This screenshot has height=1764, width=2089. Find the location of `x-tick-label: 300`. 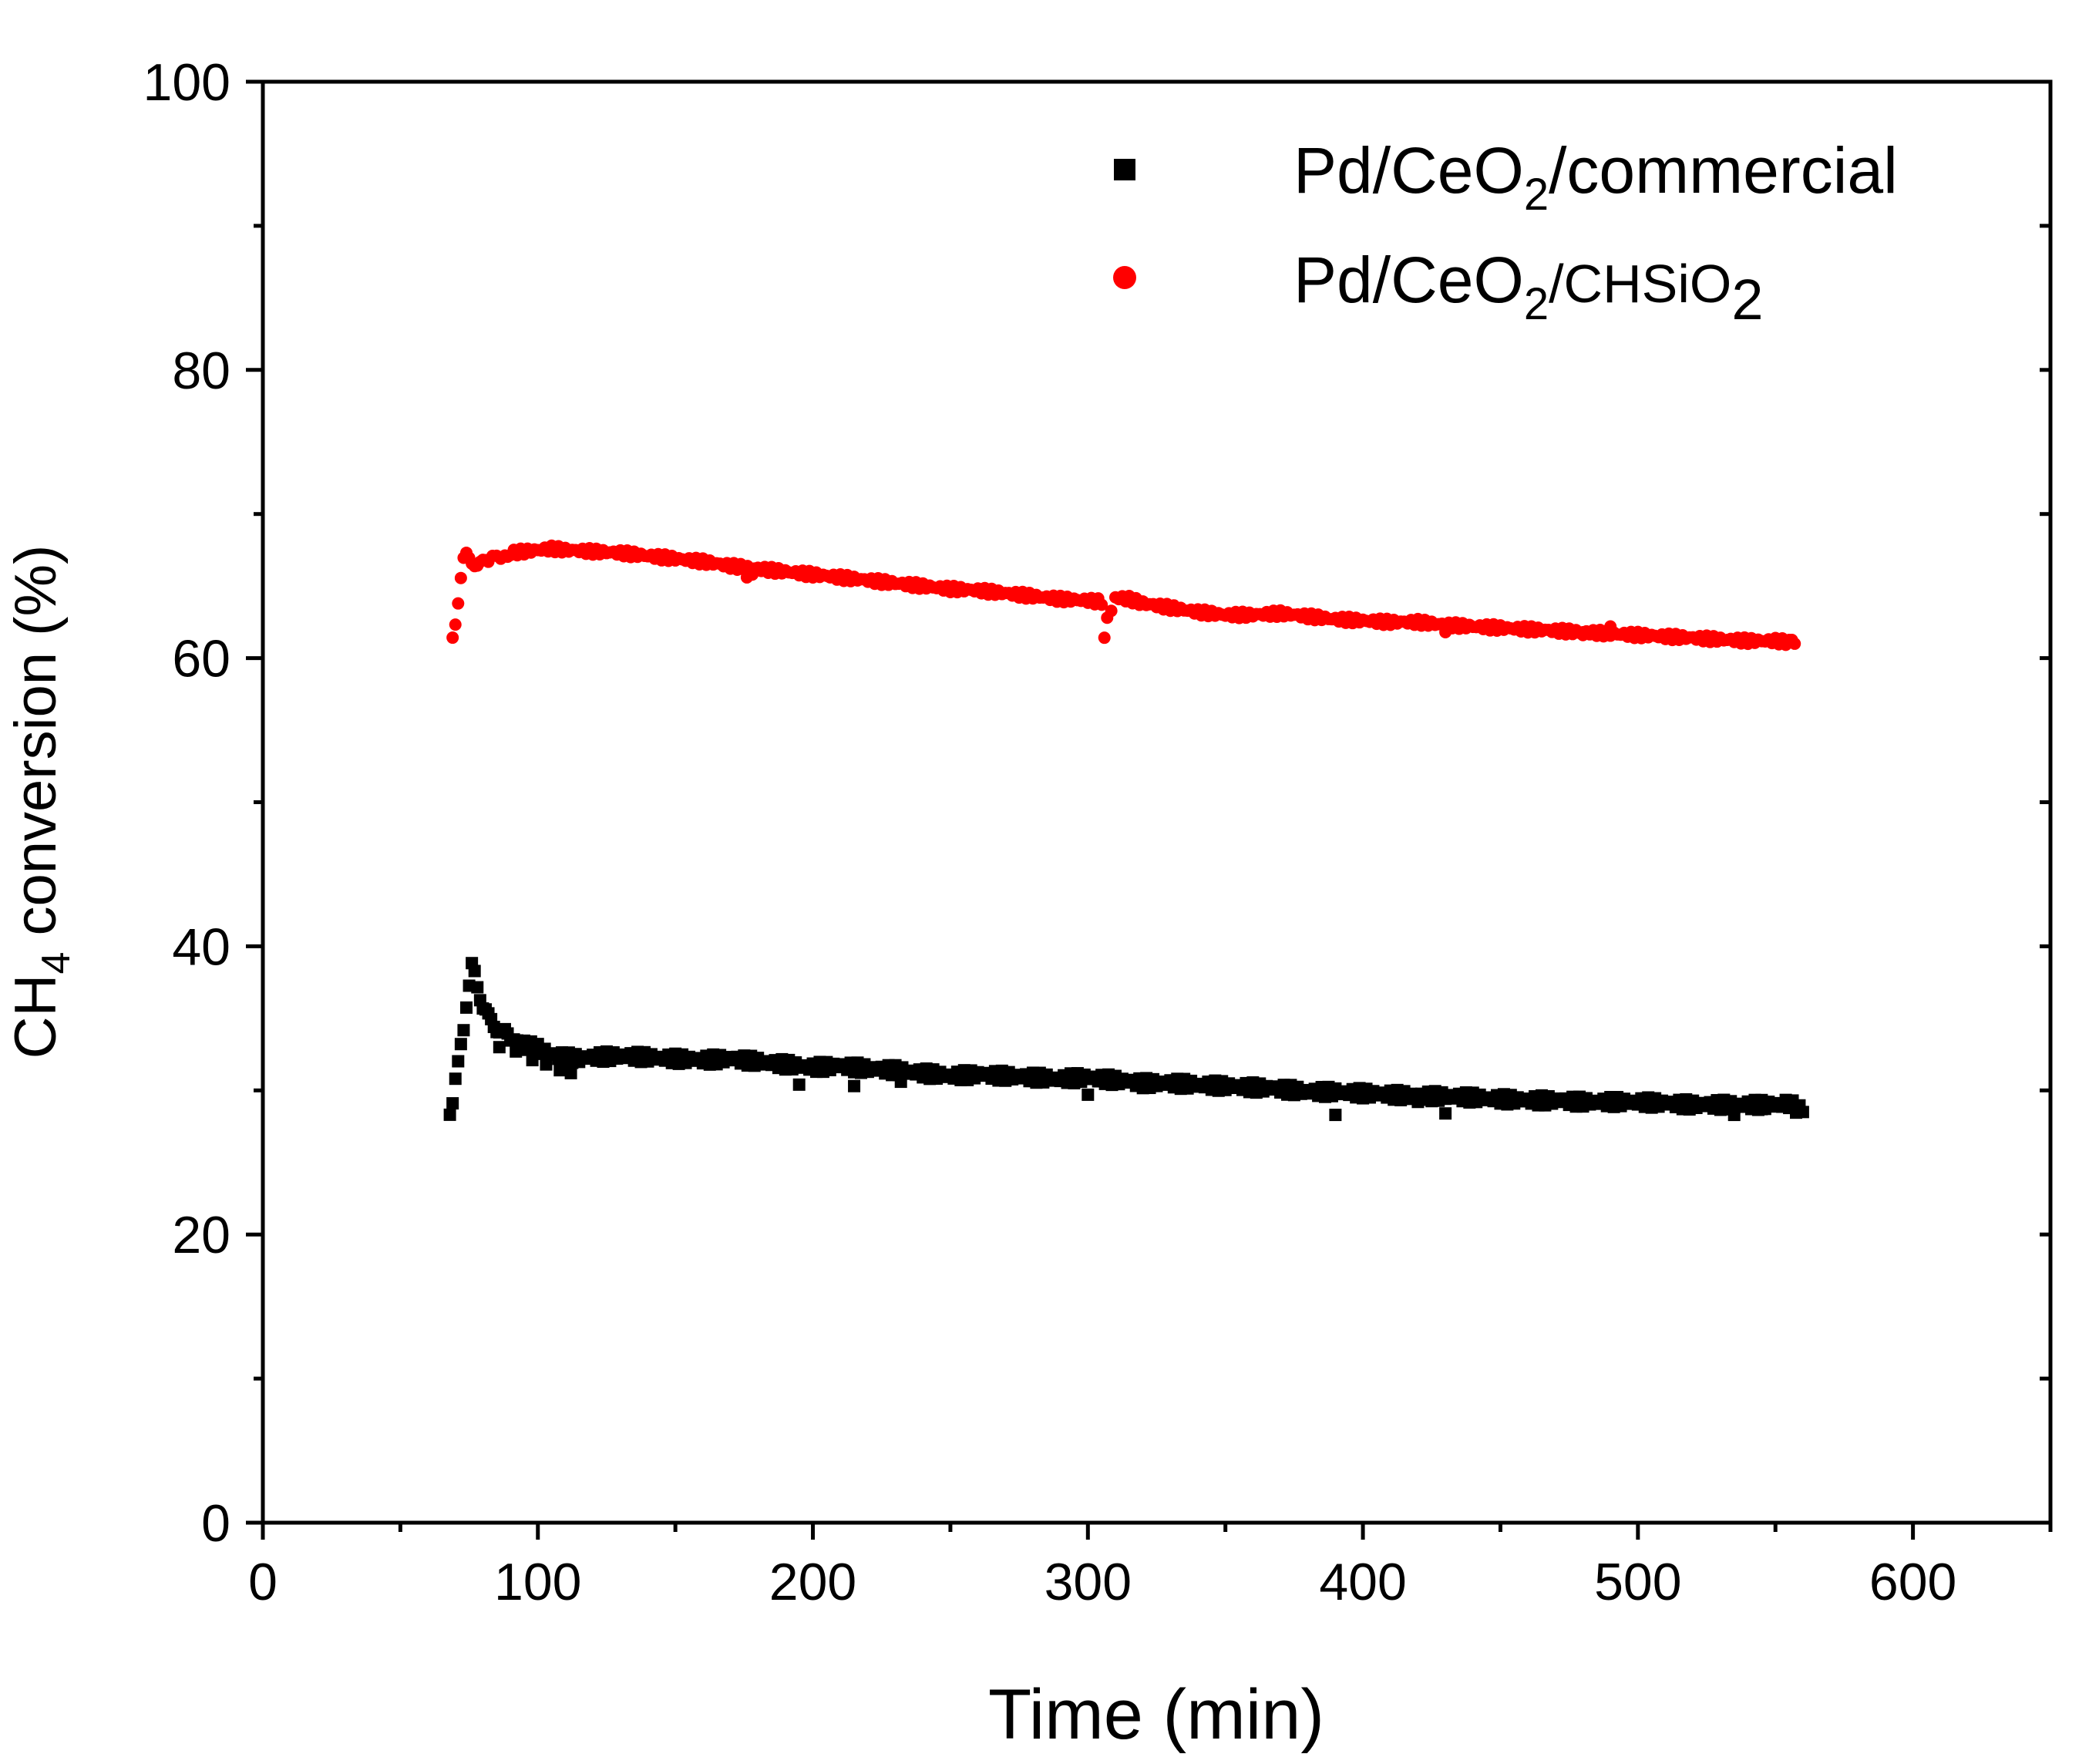

x-tick-label: 300 is located at coordinates (1088, 1582).